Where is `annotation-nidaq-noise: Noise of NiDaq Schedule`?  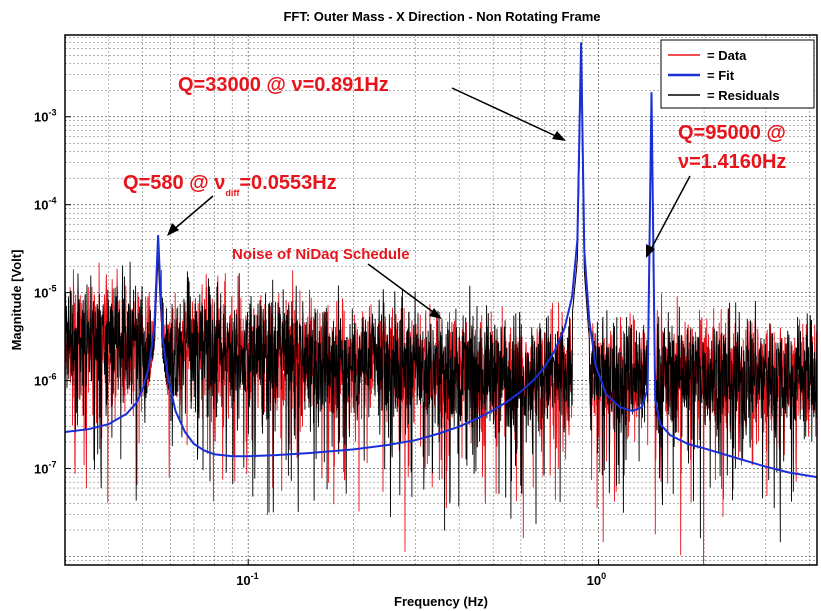
annotation-nidaq-noise: Noise of NiDaq Schedule is located at coordinates (321, 254).